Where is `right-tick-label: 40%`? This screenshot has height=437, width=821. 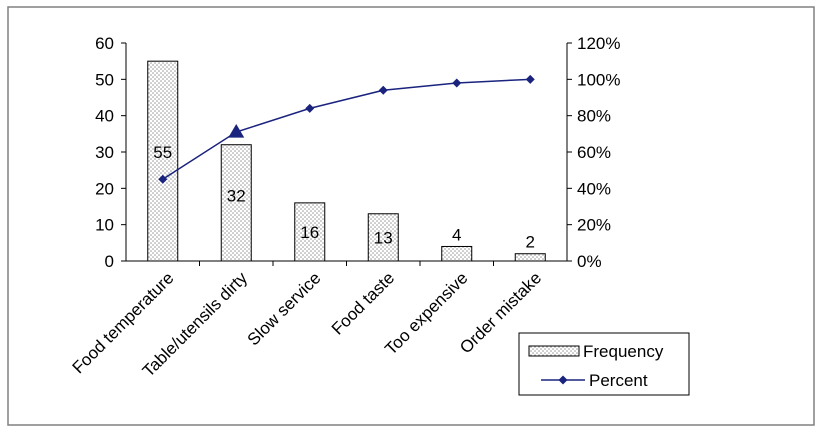 right-tick-label: 40% is located at coordinates (594, 188).